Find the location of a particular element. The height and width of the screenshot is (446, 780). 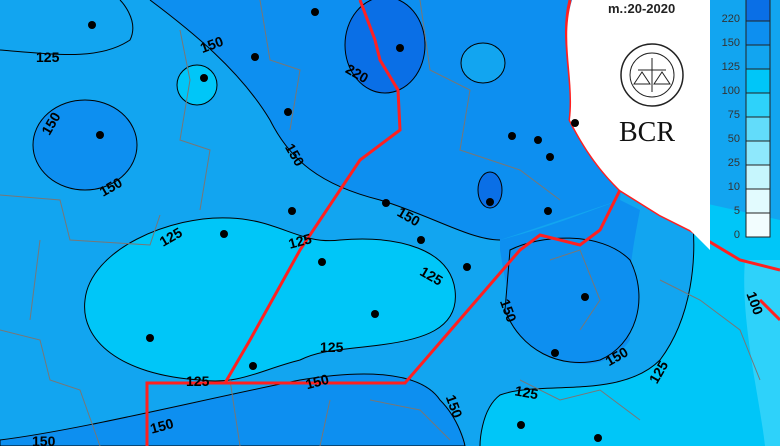

legend-label: 75 is located at coordinates (734, 115).